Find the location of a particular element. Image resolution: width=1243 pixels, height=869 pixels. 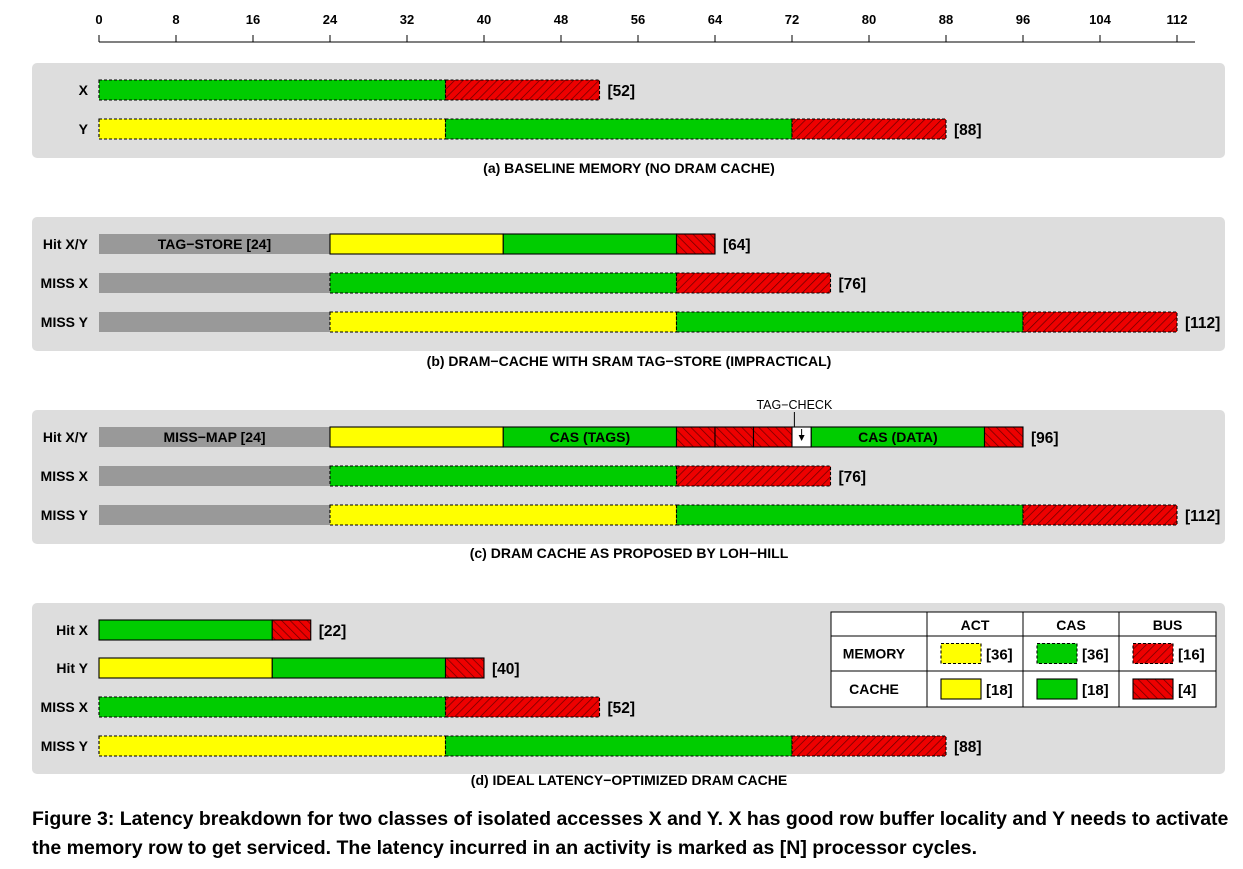

segment-label: MISS−MAP [24] is located at coordinates (214, 437).